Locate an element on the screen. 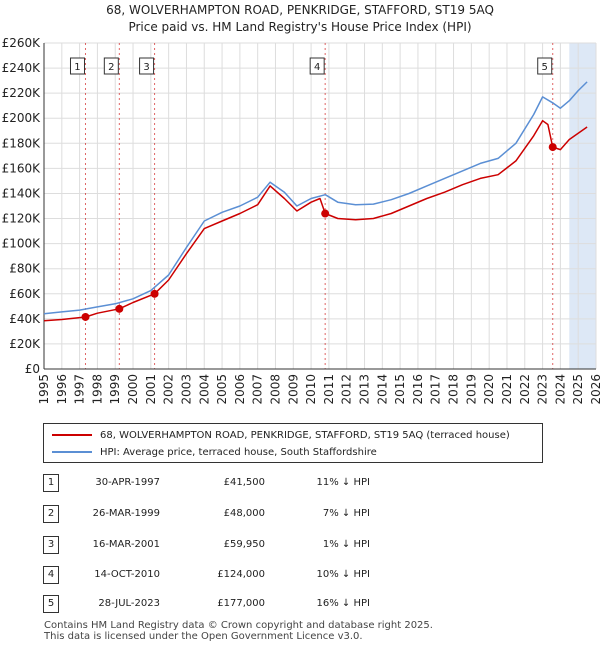 This screenshot has height=650, width=600. x-tick-label: 2020 is located at coordinates (489, 389).